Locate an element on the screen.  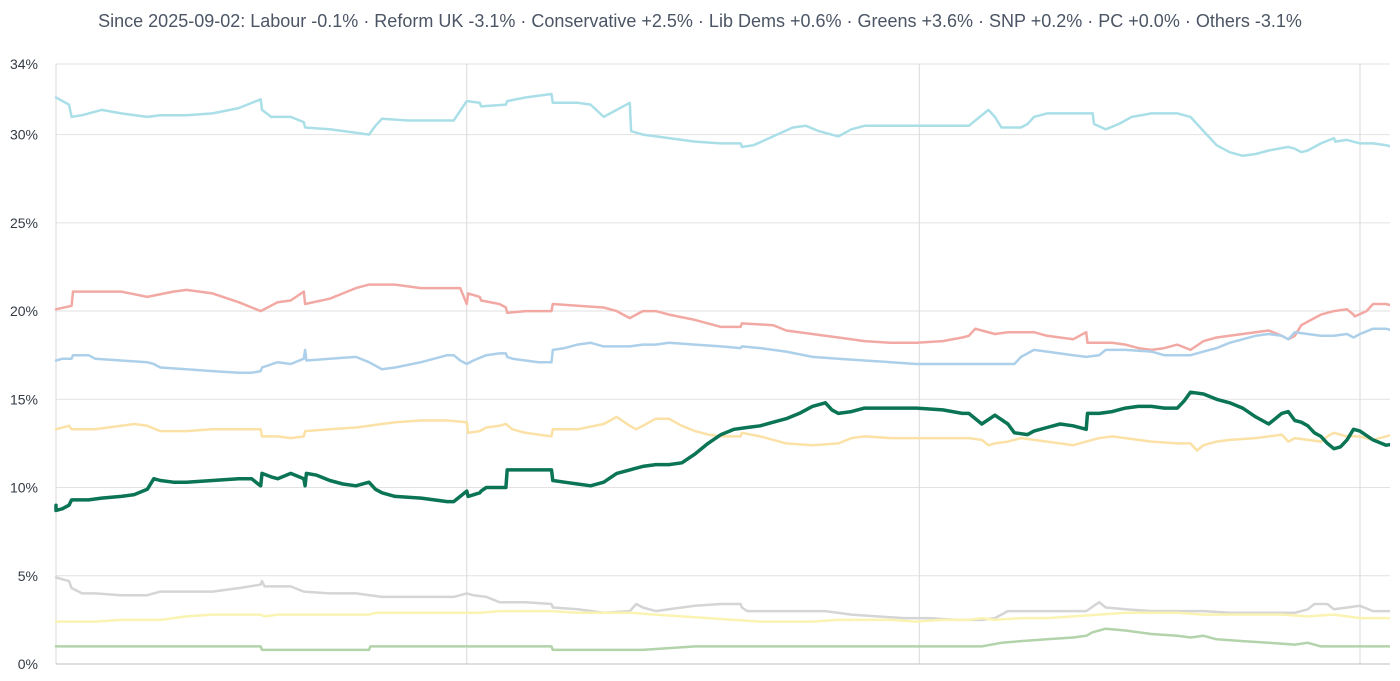
y-axis-labels: 0% 5% 10% 15% 20% 25% 30% 34% is located at coordinates (24, 364).